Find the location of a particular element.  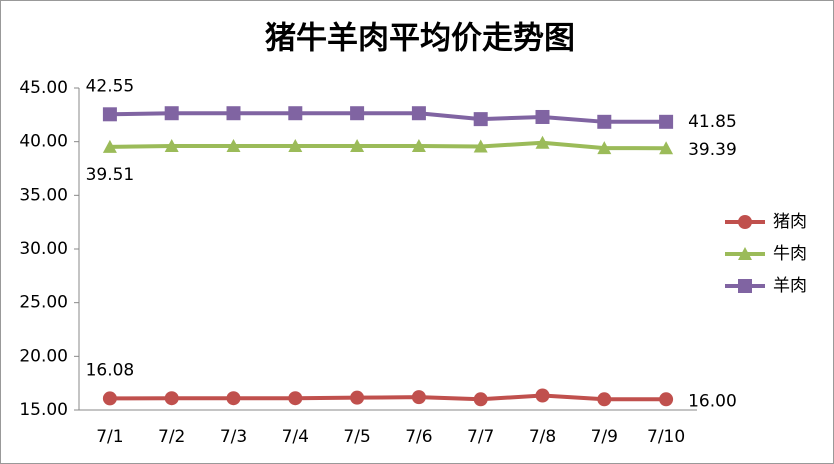

x-tick-label: 7/2 is located at coordinates (171, 437).